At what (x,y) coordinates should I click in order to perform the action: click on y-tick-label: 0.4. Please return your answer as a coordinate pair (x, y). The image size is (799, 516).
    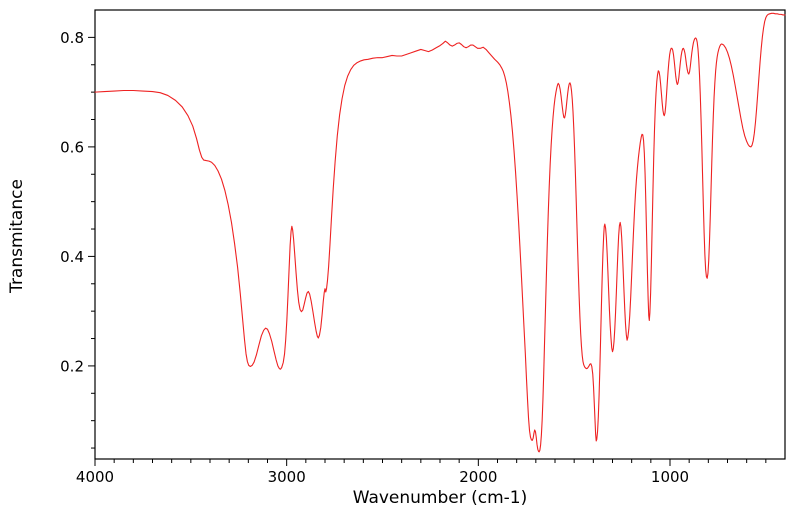
    Looking at the image, I should click on (72, 257).